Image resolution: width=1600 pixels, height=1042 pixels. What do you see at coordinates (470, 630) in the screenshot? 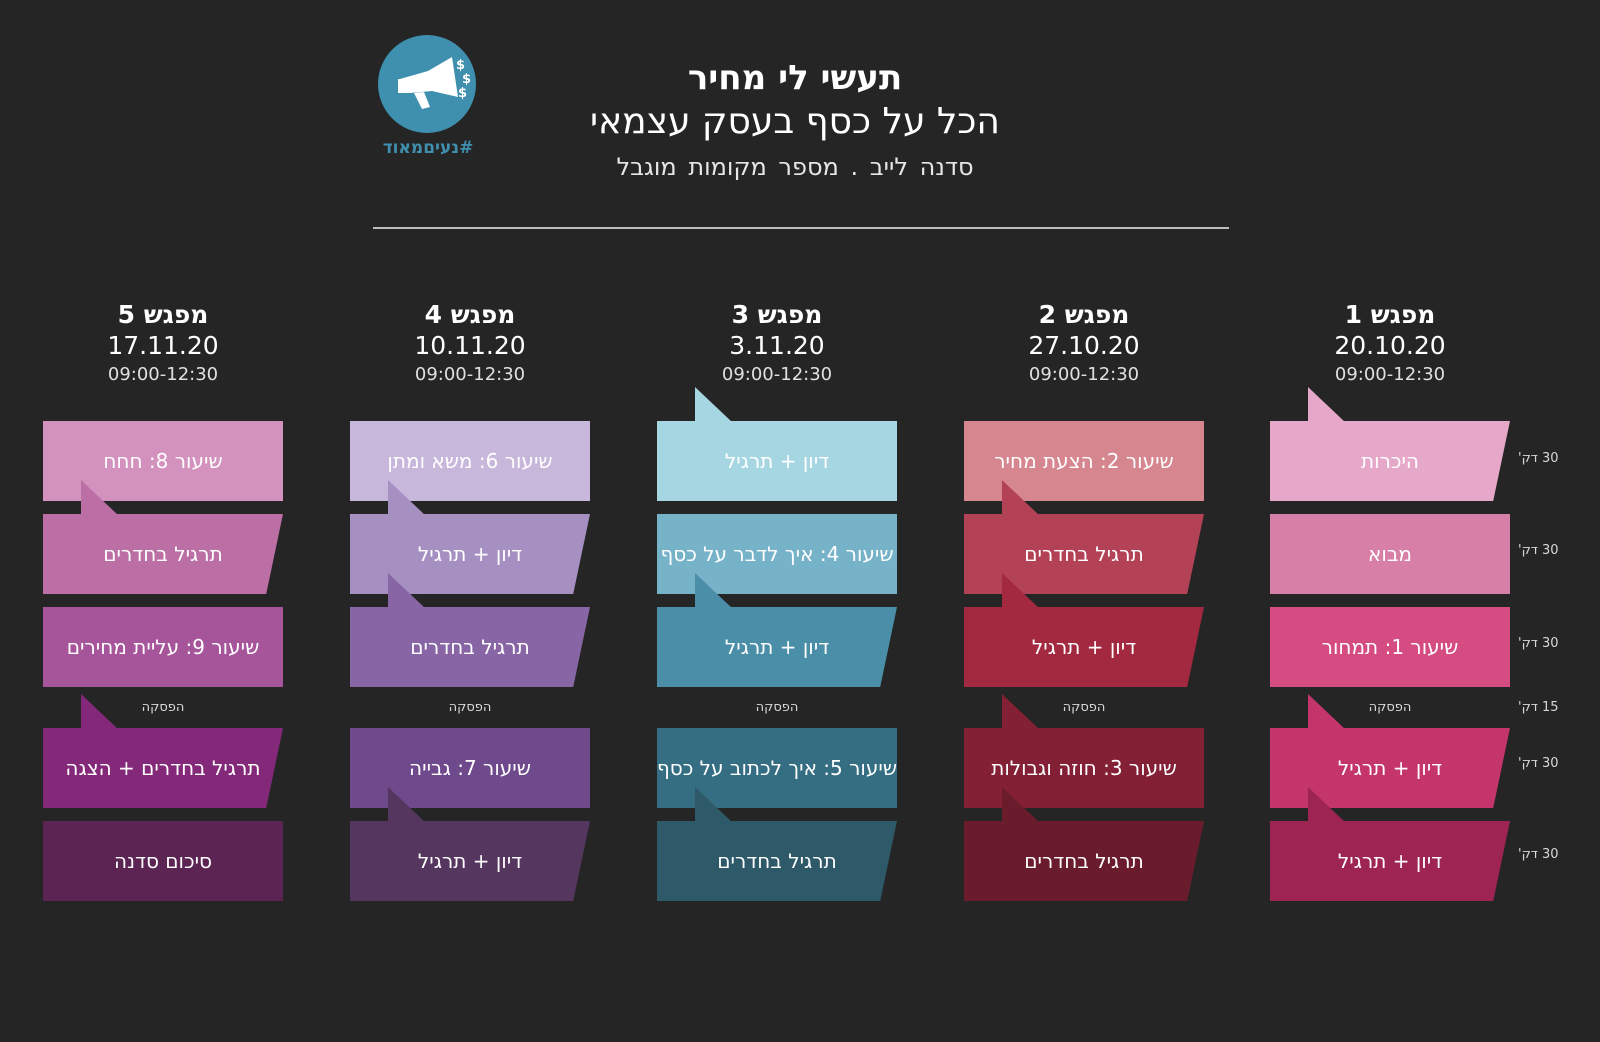
I see `session-4-block-3: תרגיל בחדרים` at bounding box center [470, 630].